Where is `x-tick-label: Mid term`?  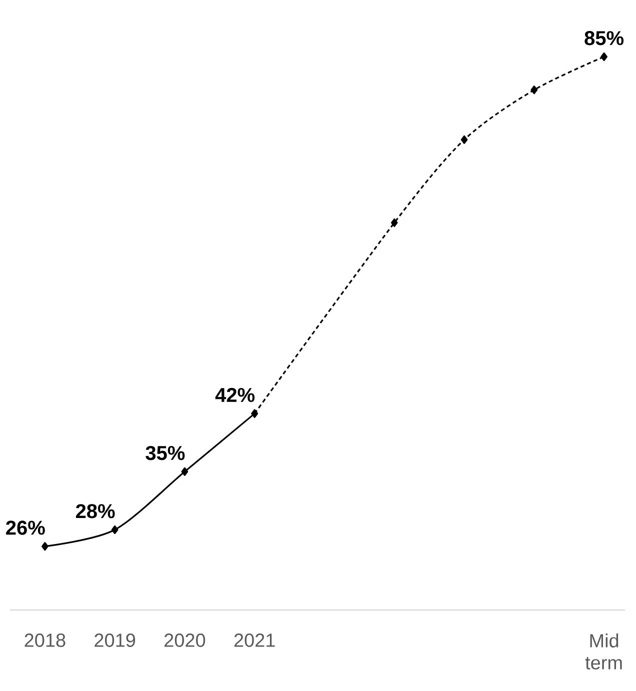 x-tick-label: Mid term is located at coordinates (603, 652).